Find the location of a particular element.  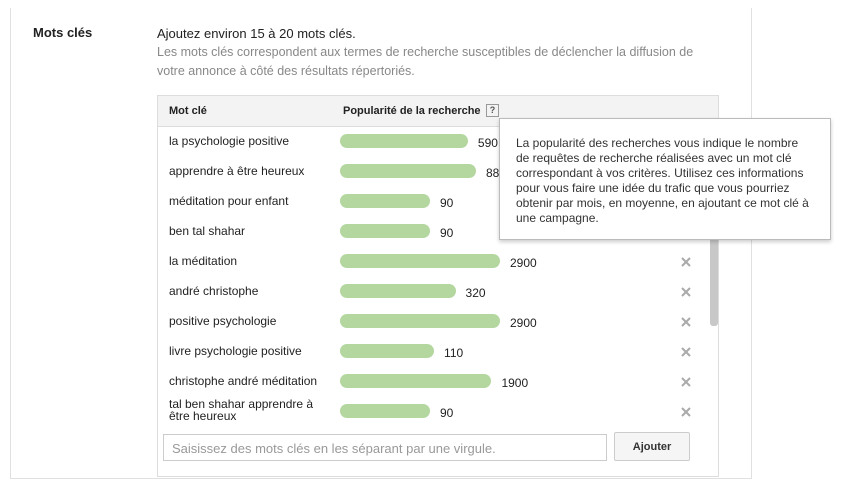

keyword: la méditation is located at coordinates (203, 261).